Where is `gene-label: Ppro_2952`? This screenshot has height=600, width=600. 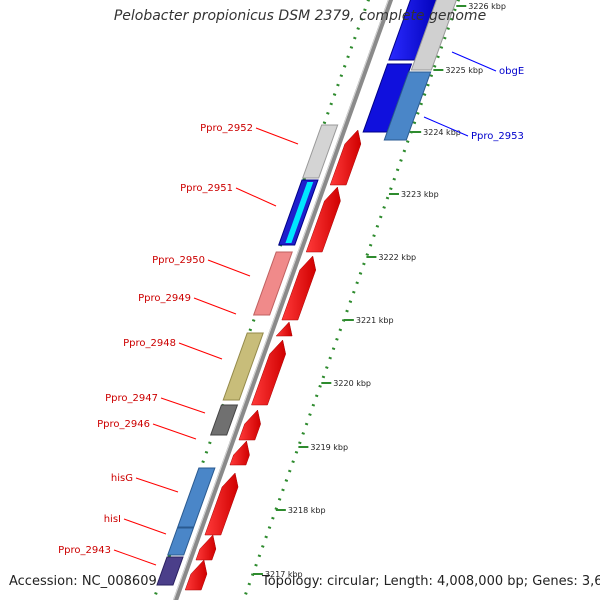 gene-label: Ppro_2952 is located at coordinates (226, 128).